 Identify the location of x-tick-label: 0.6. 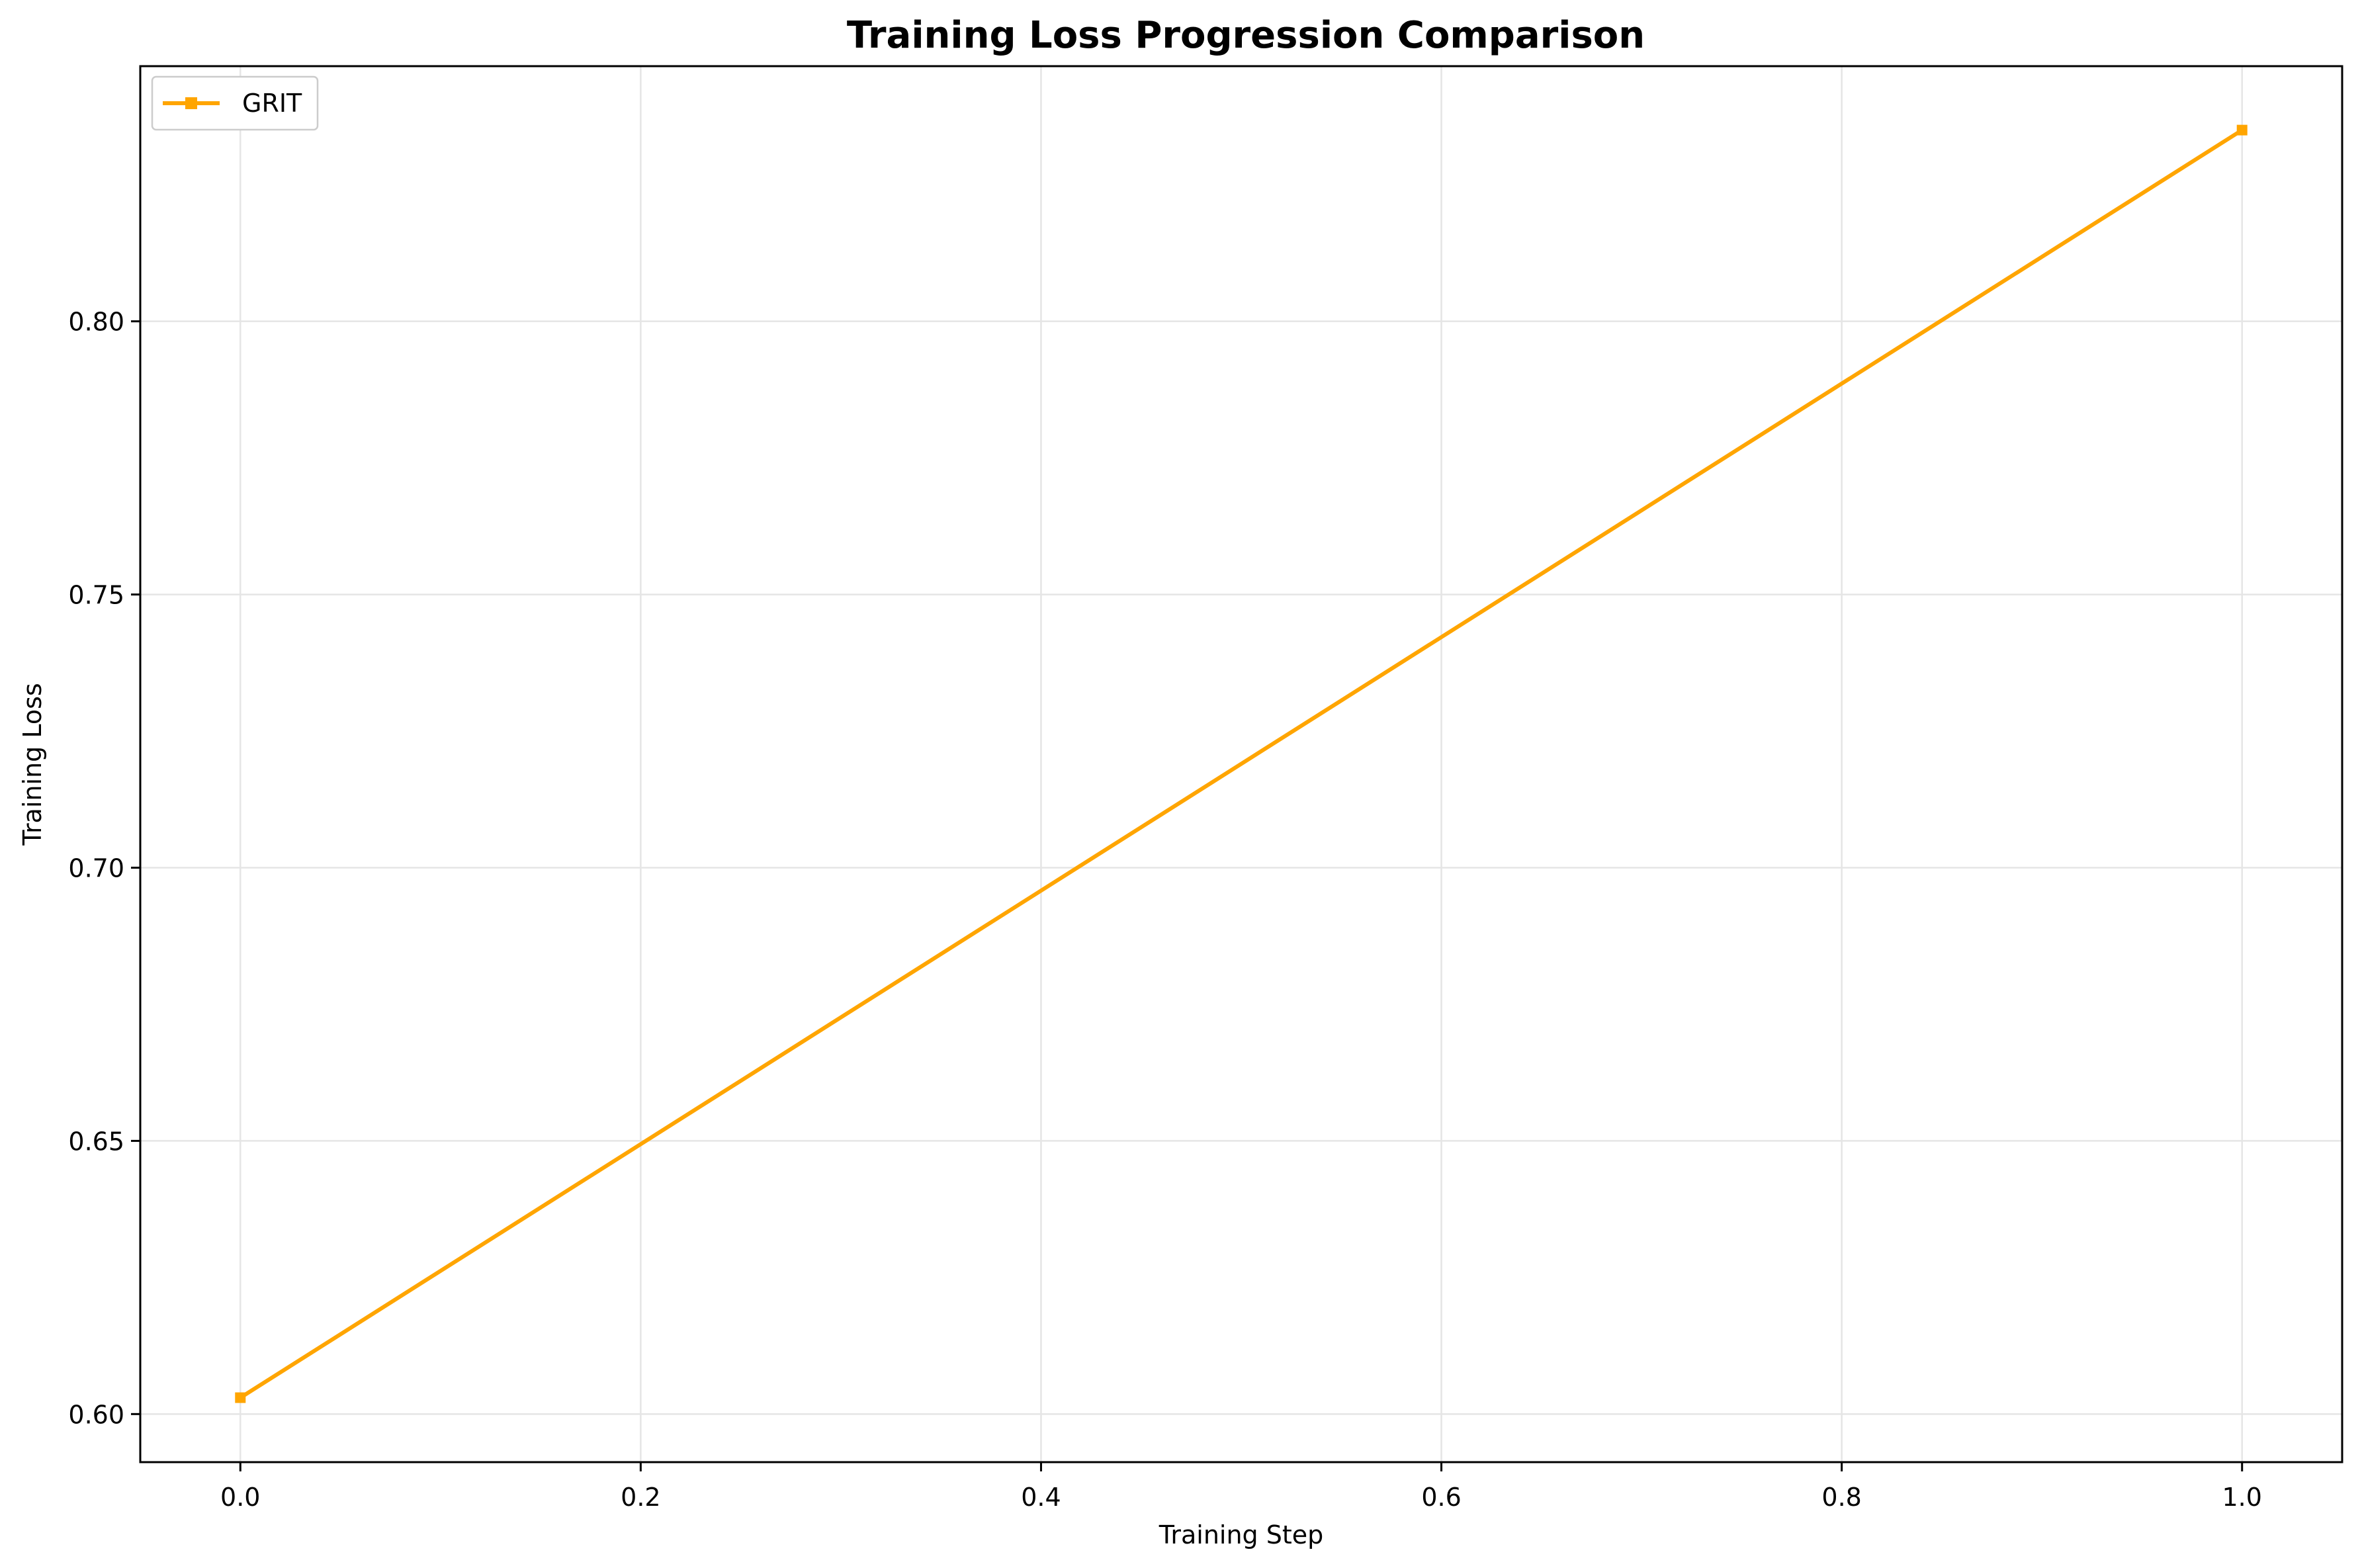
(1441, 1498).